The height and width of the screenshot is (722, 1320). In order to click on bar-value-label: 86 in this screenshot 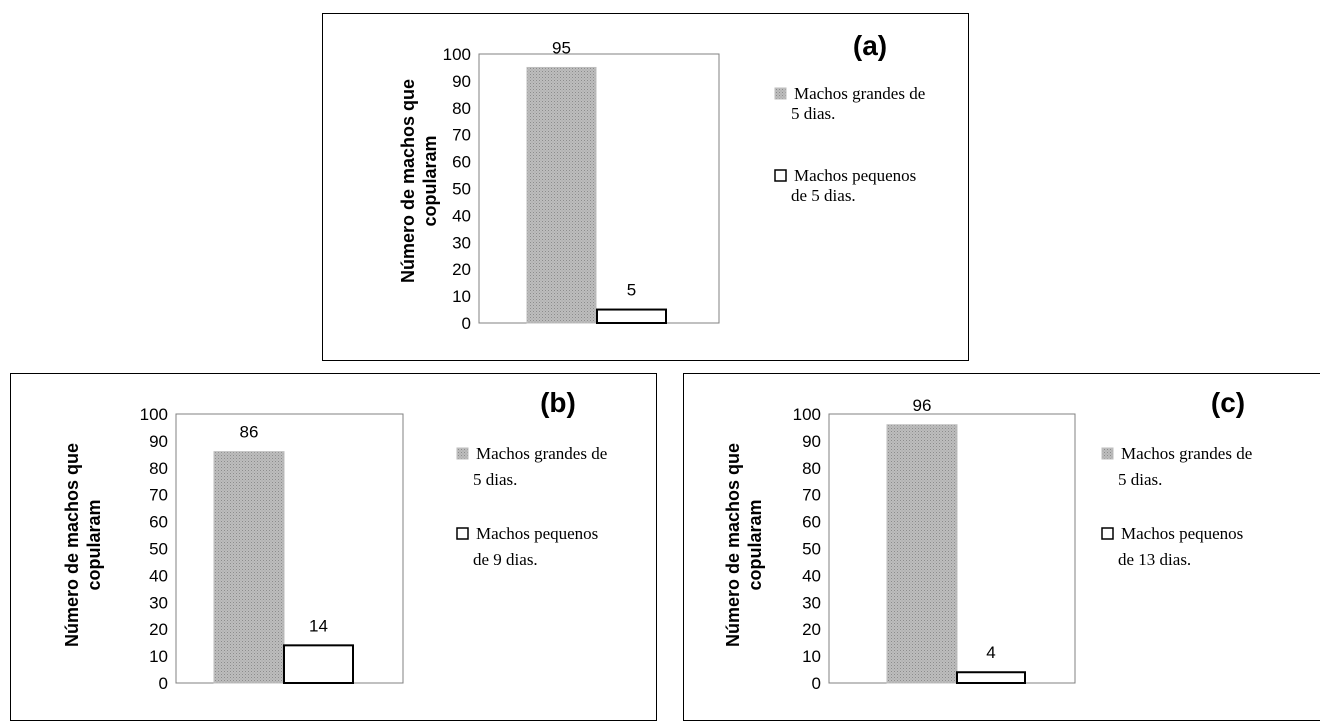, I will do `click(249, 432)`.